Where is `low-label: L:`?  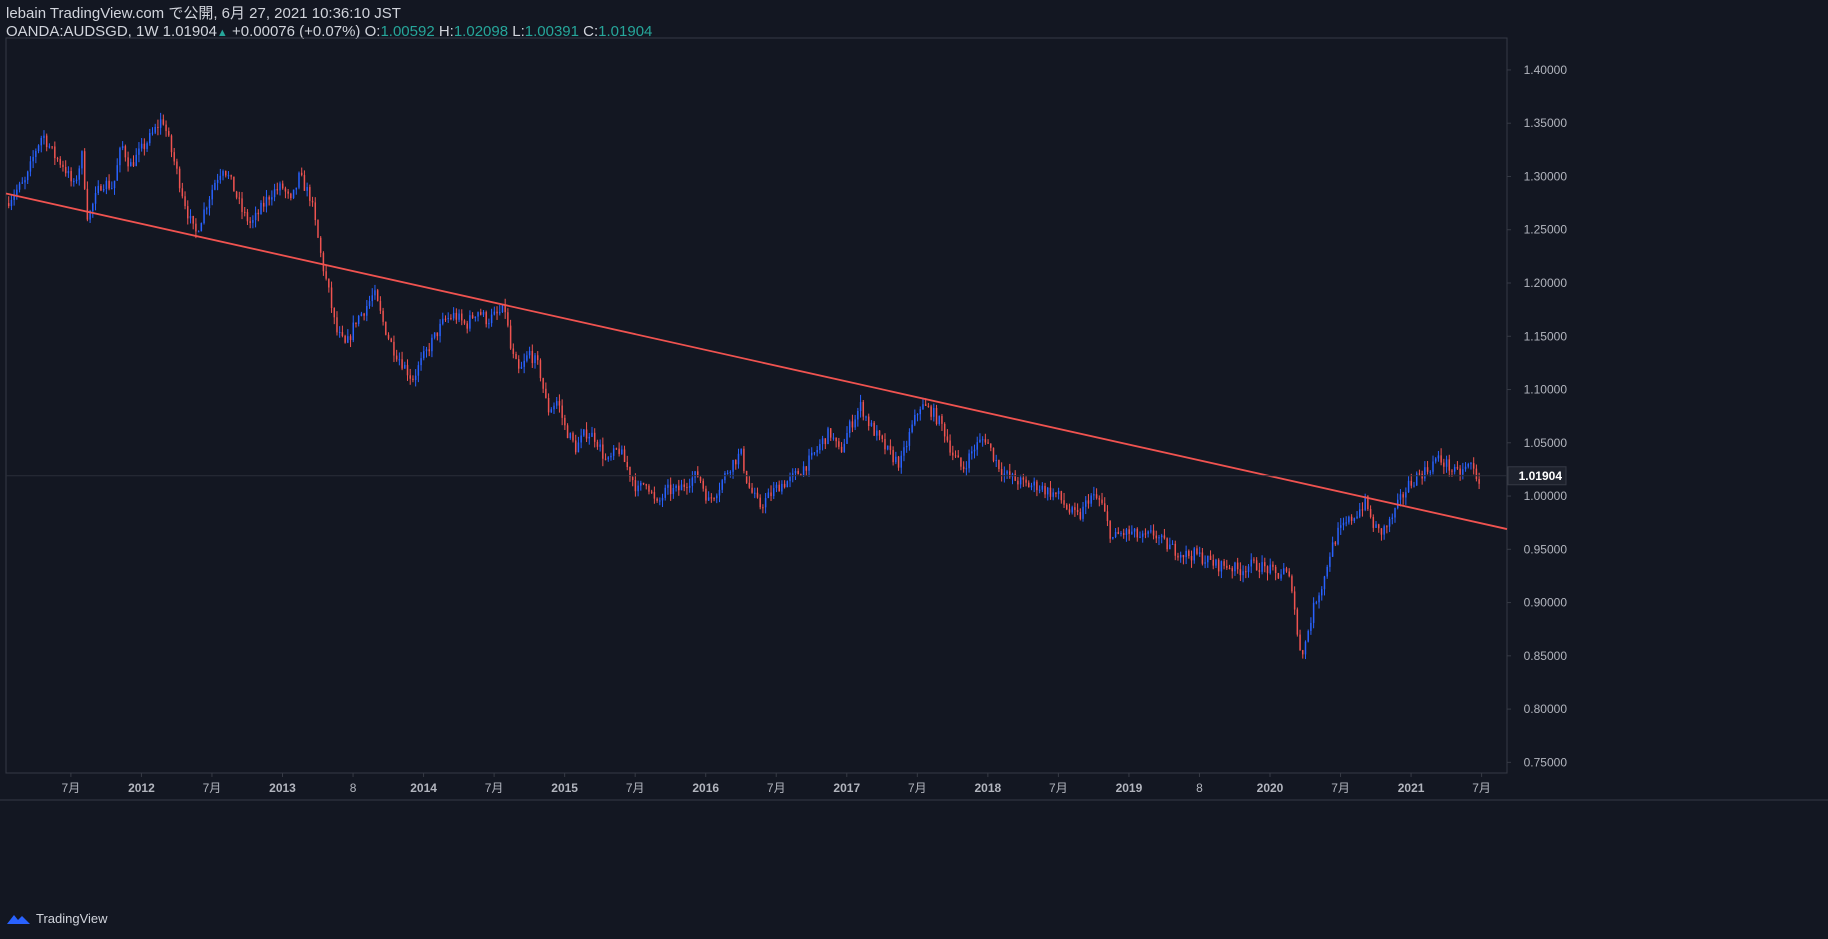
low-label: L: is located at coordinates (518, 31).